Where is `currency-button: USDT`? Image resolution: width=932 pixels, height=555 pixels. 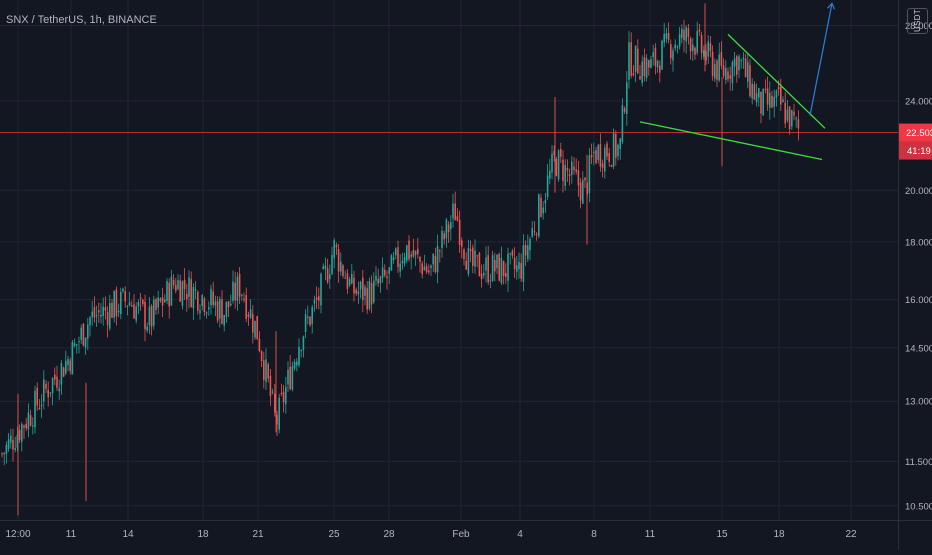 currency-button: USDT is located at coordinates (917, 21).